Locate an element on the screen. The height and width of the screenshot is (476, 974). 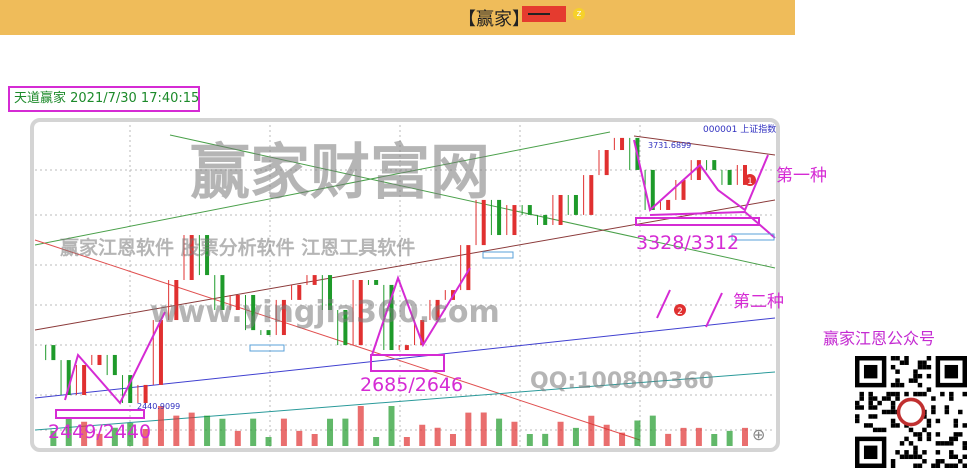
low-label: 2440.9099 is located at coordinates (158, 406).